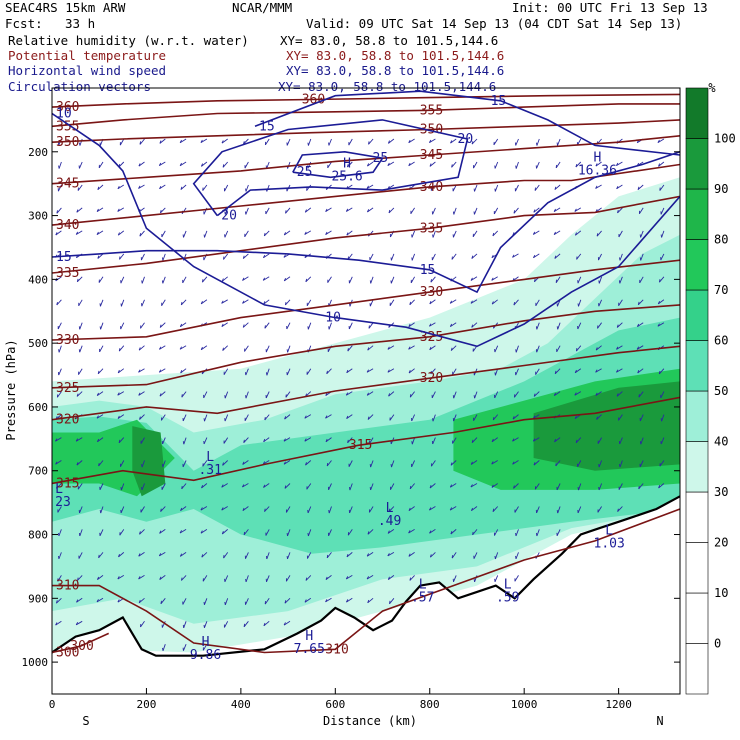  Describe the element at coordinates (38, 152) in the screenshot. I see `y-tick-label-0: 200` at that location.